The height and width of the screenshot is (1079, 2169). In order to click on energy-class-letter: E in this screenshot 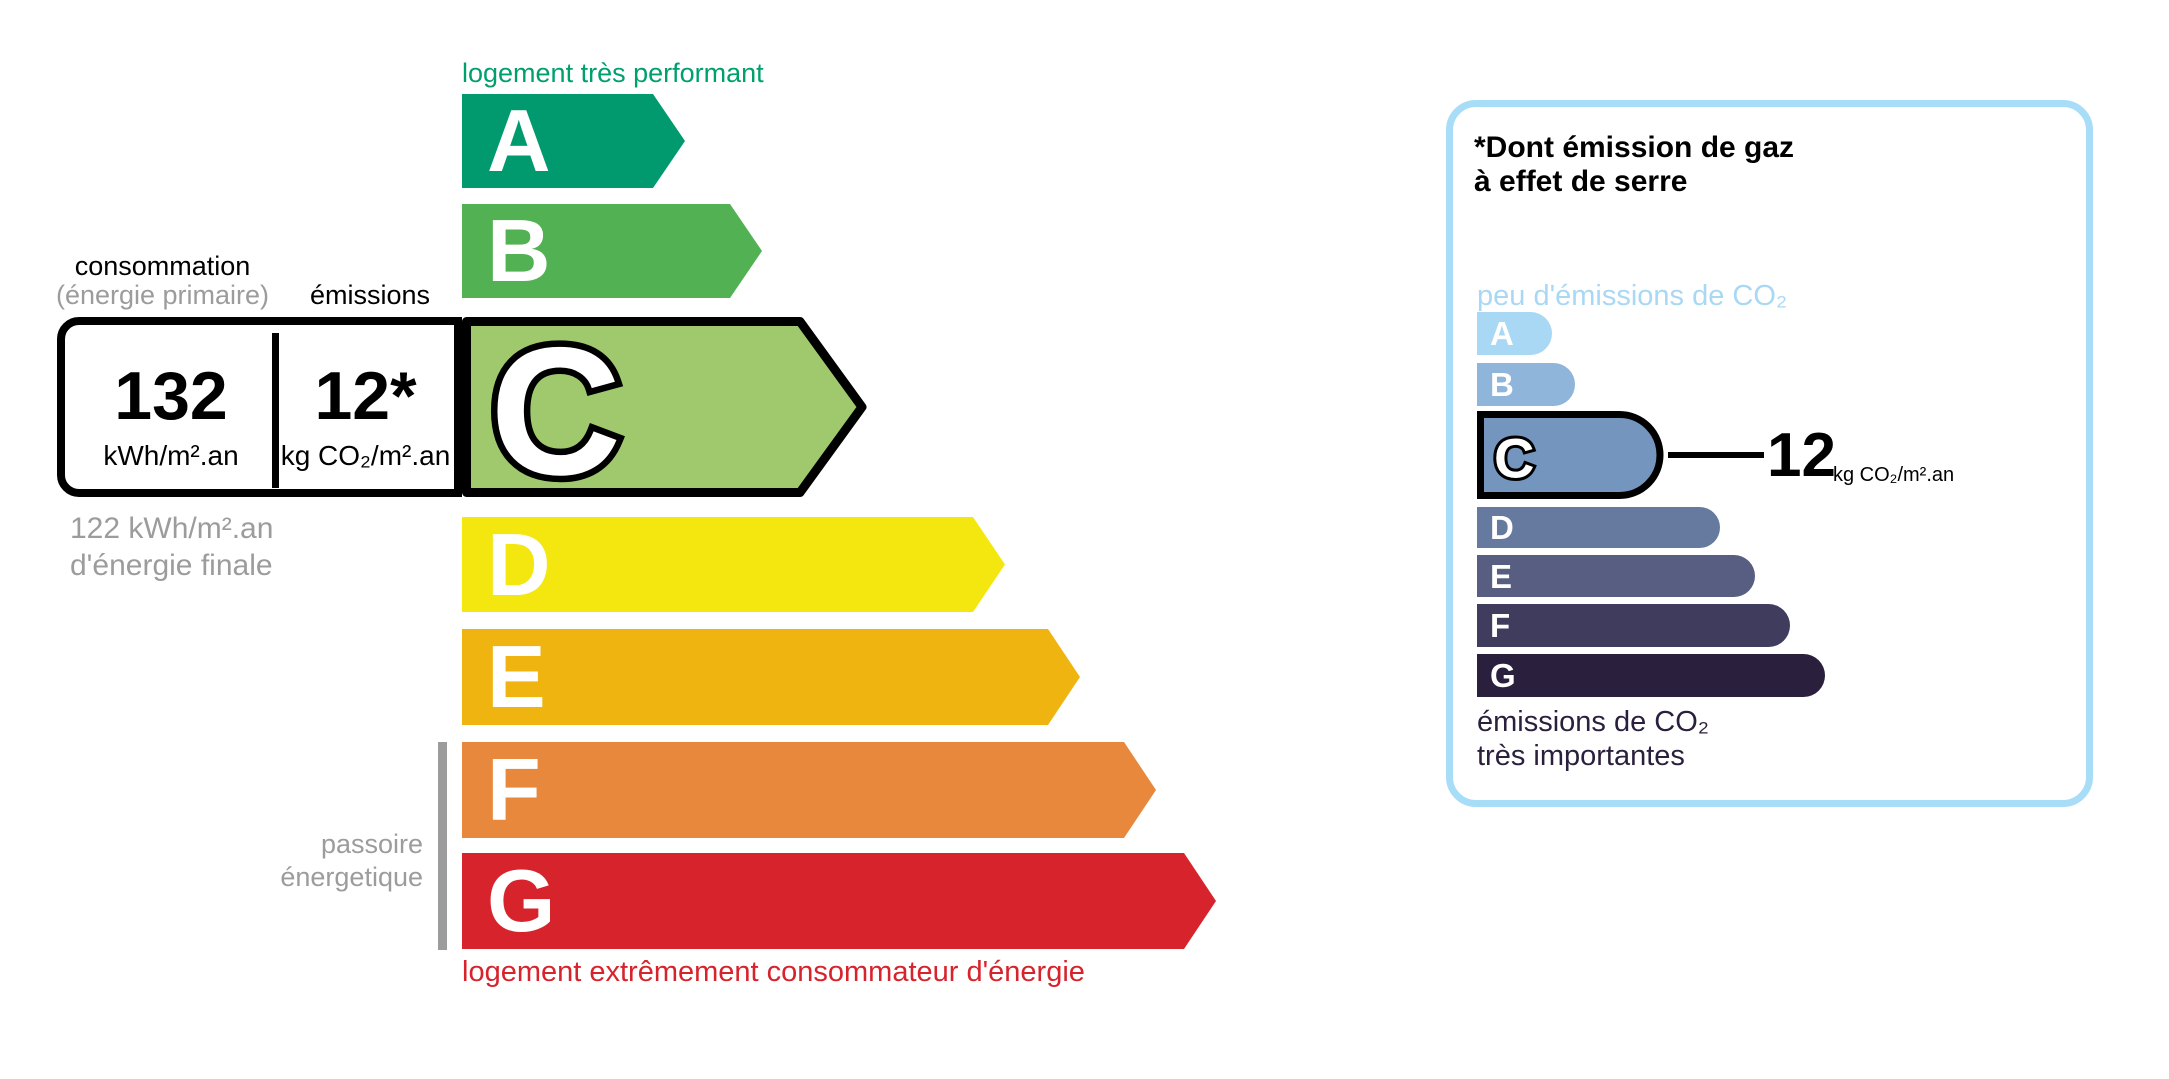, I will do `click(516, 676)`.